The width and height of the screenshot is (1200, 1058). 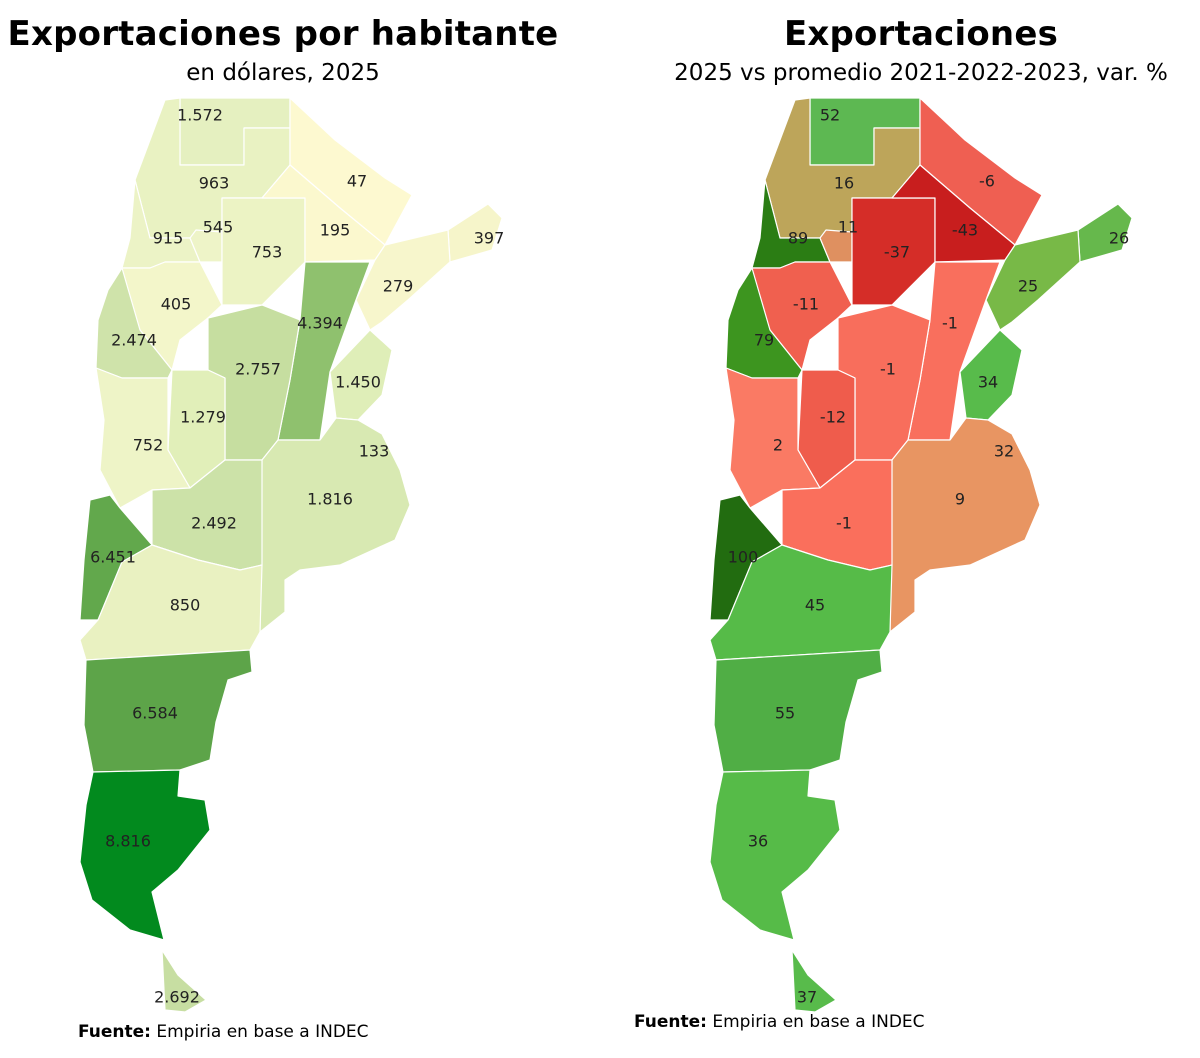 What do you see at coordinates (815, 605) in the screenshot?
I see `right-value-label-rio-negro: 45` at bounding box center [815, 605].